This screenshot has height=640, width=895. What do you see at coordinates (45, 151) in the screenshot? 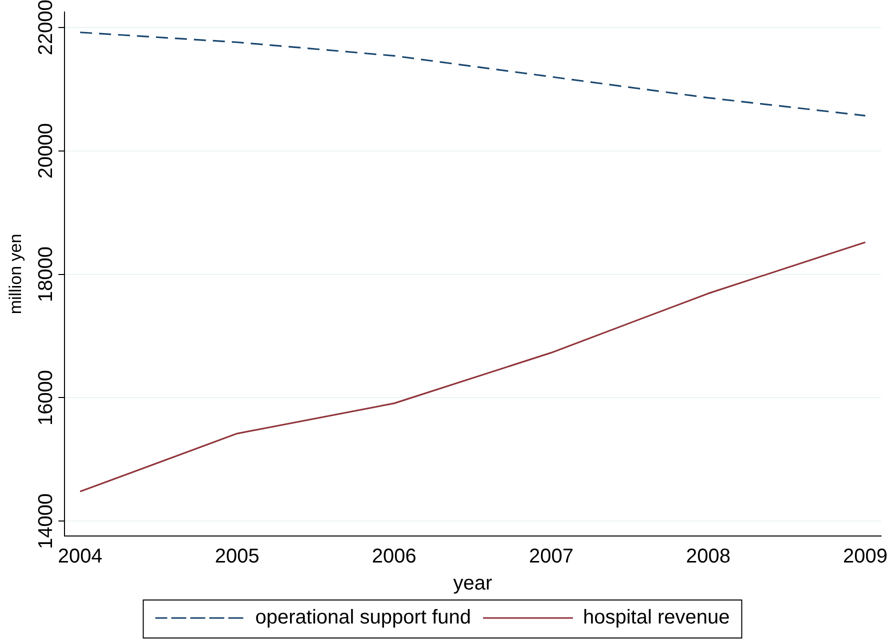
I see `y-tick-label: 20000` at bounding box center [45, 151].